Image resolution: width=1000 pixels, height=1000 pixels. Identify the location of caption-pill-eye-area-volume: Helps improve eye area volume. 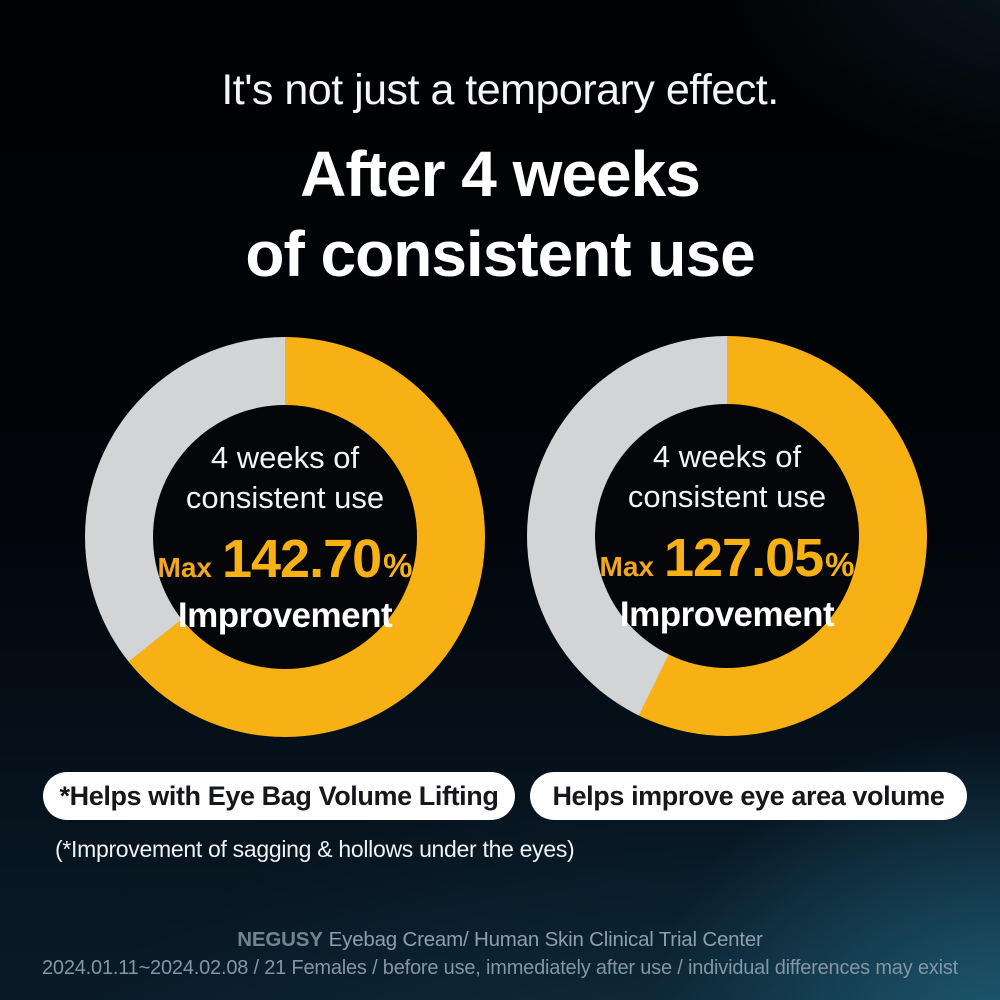
(748, 796).